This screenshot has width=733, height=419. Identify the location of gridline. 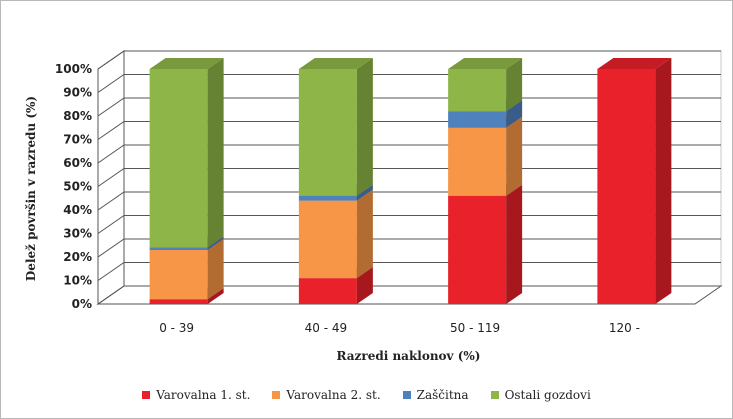
(409, 60).